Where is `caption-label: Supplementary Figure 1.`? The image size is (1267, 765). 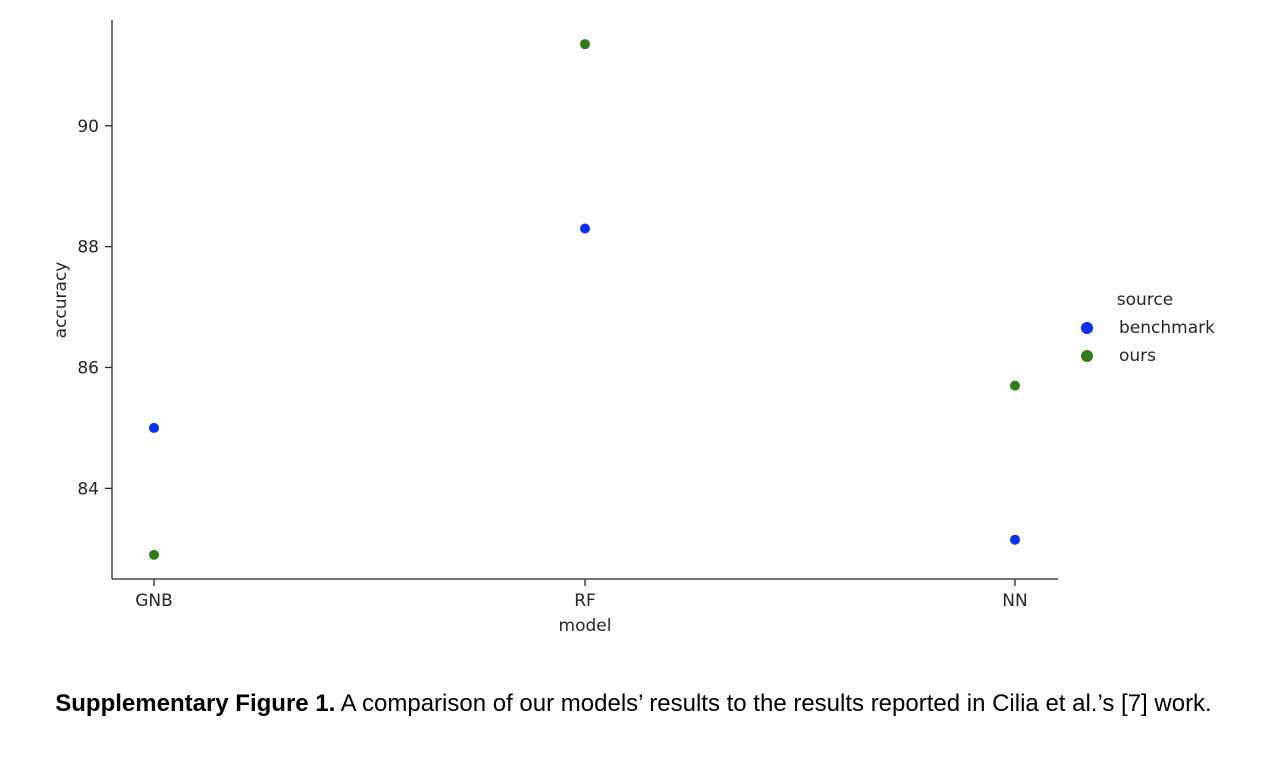 caption-label: Supplementary Figure 1. is located at coordinates (195, 703).